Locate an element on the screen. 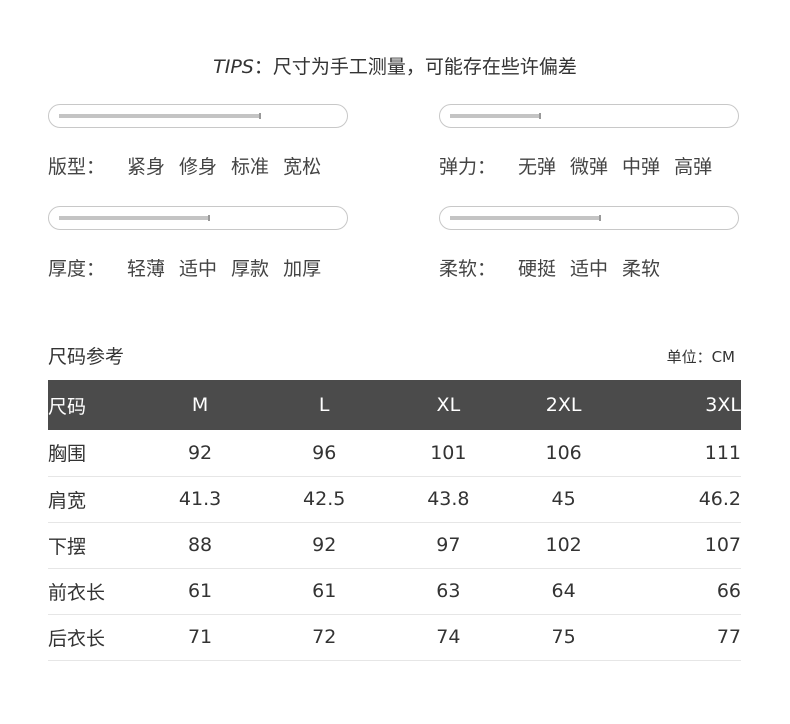 The width and height of the screenshot is (790, 724). table-cell: 96 is located at coordinates (324, 453).